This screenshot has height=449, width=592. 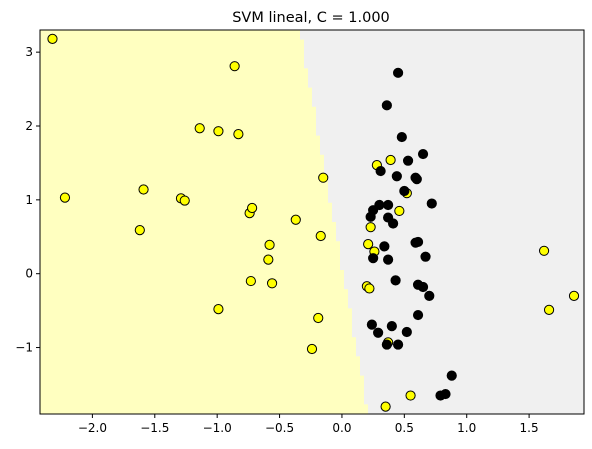 I want to click on y-tick-label: −1, so click(x=24, y=348).